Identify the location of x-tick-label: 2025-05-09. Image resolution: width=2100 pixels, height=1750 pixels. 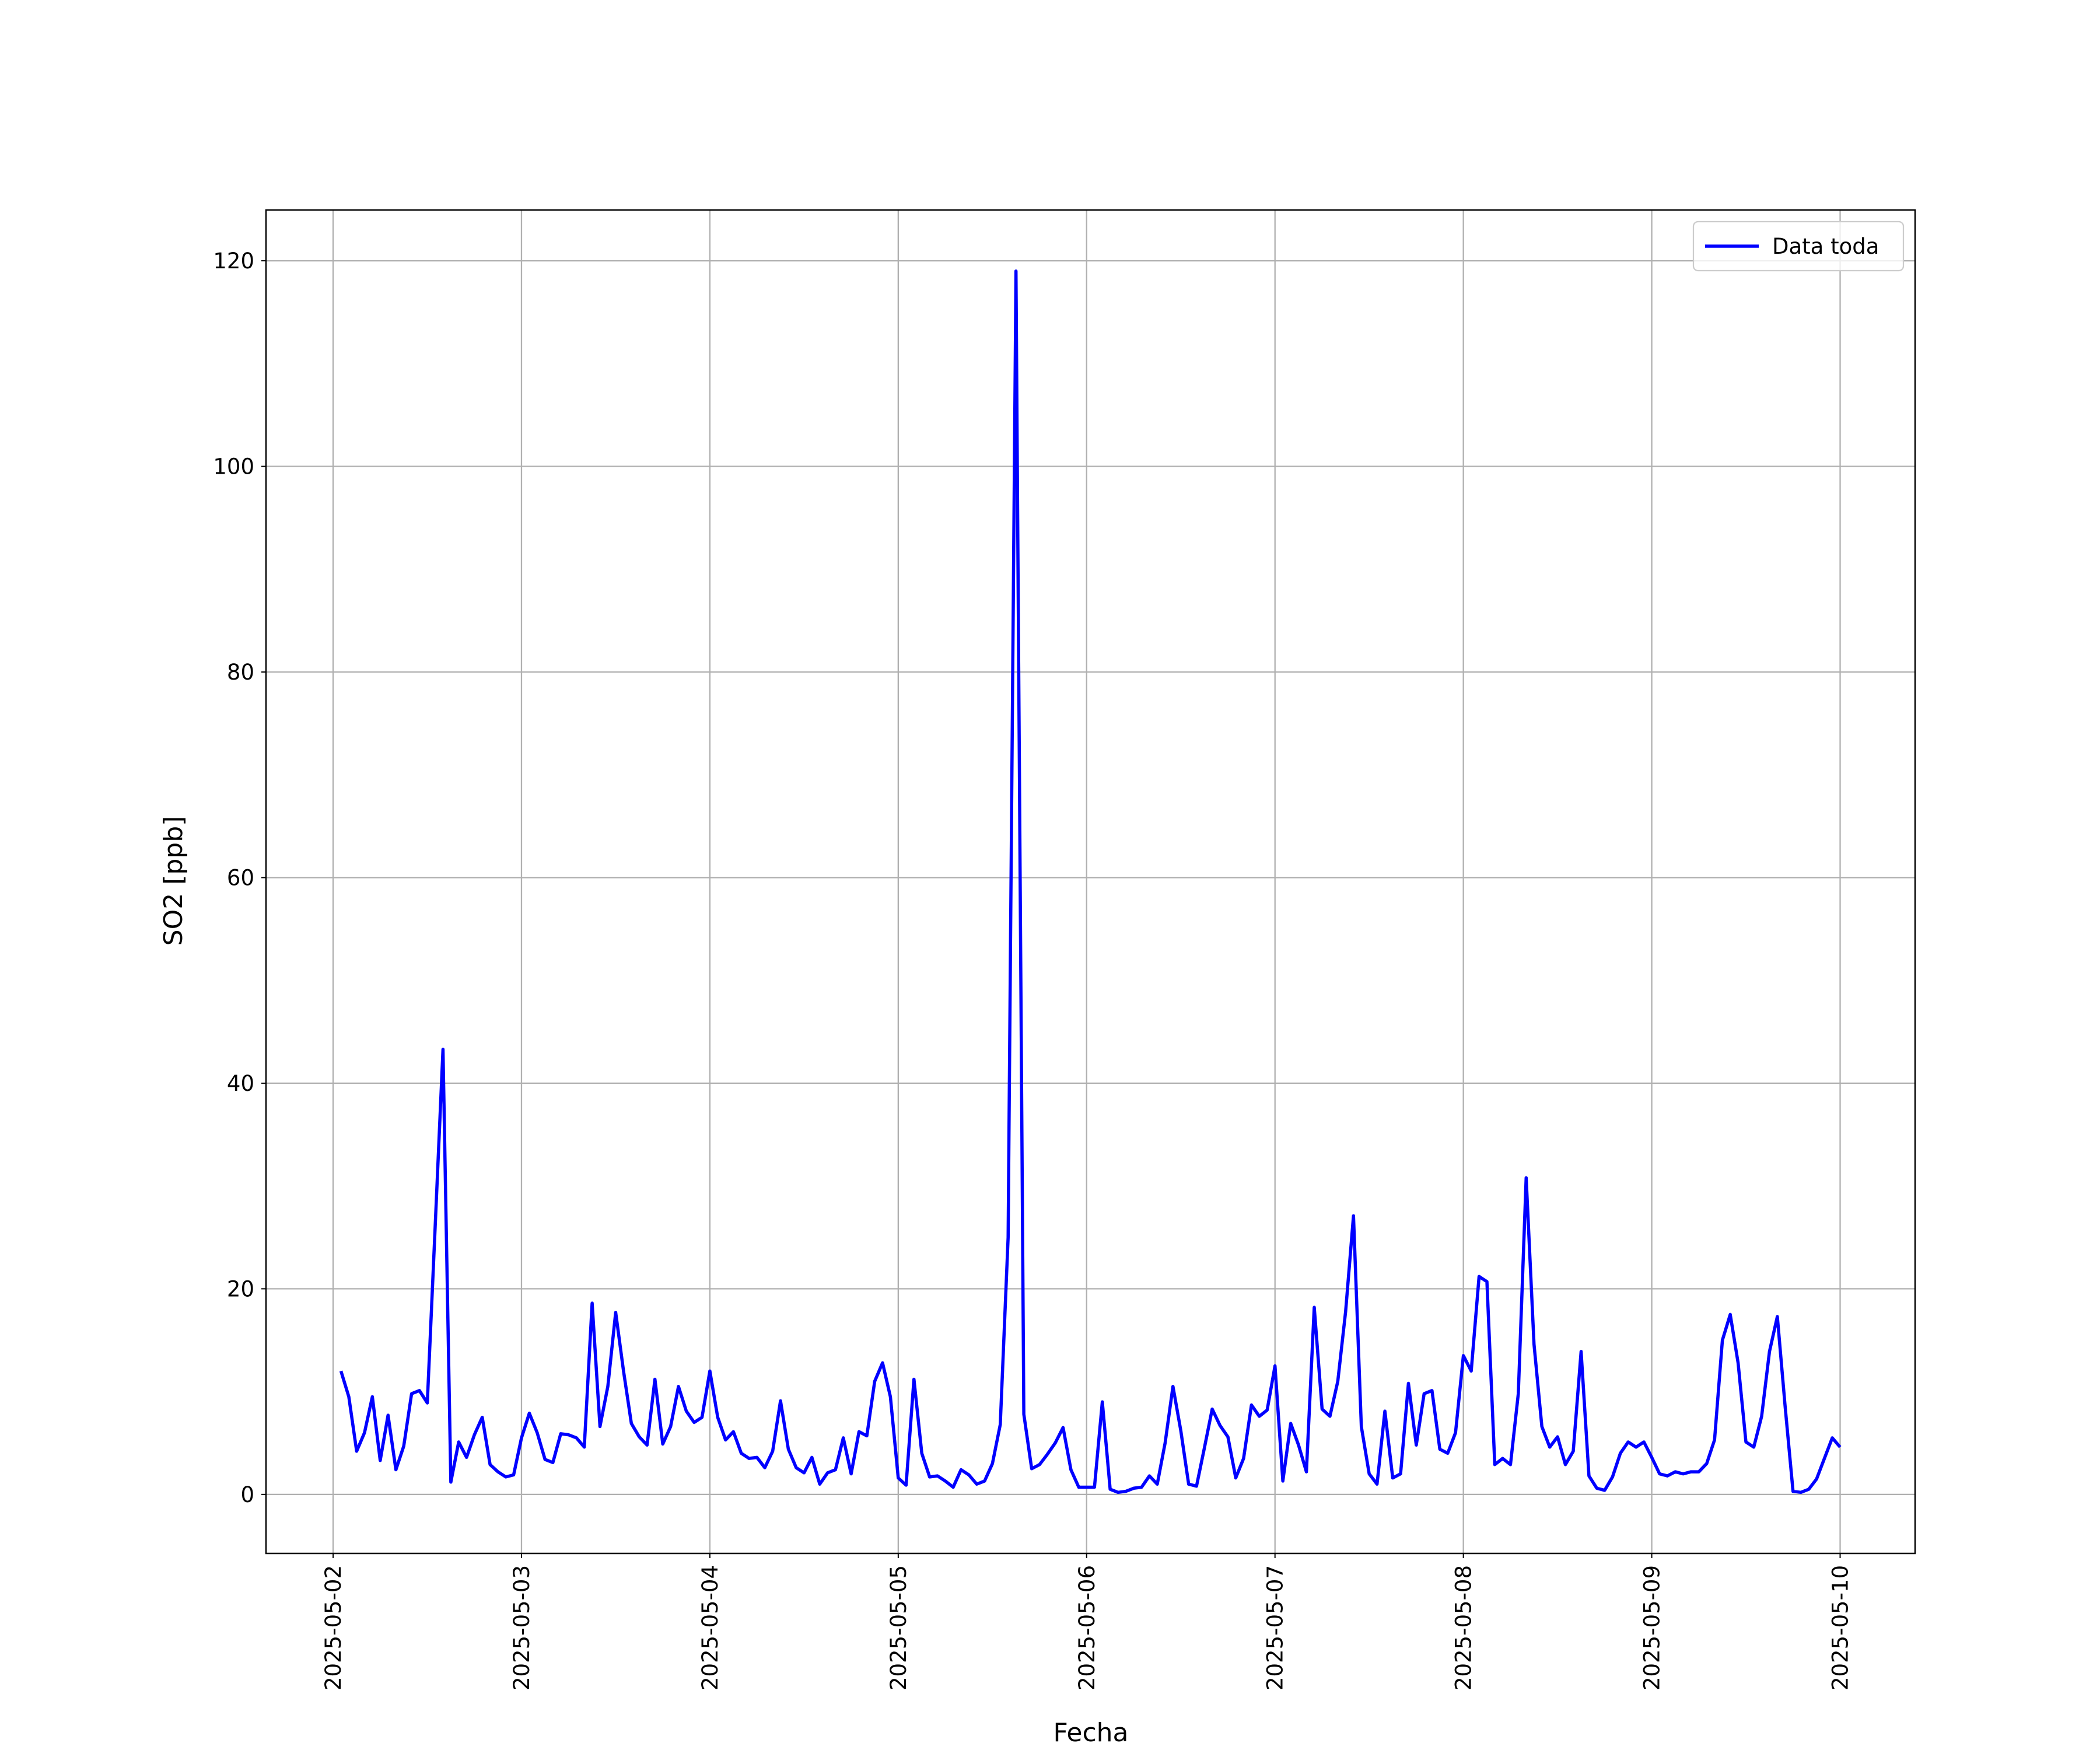
(1652, 1627).